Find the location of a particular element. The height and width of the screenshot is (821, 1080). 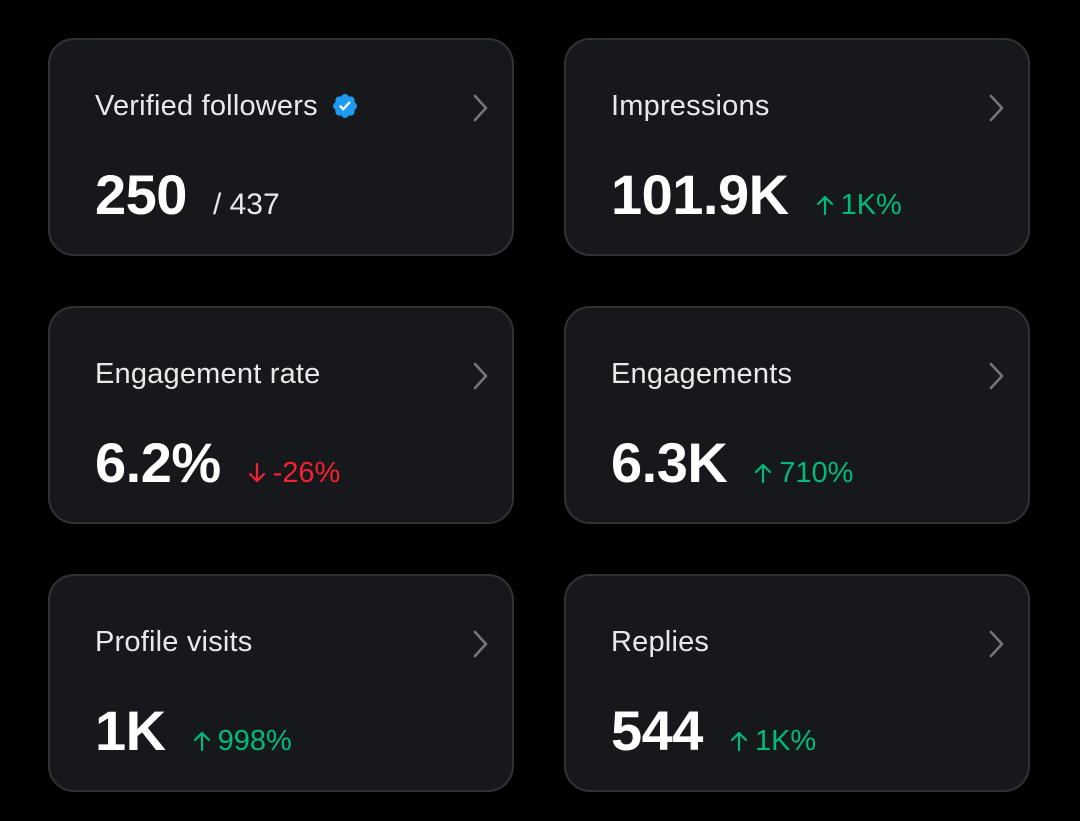

card-value-row: 1K 998% is located at coordinates (193, 731).